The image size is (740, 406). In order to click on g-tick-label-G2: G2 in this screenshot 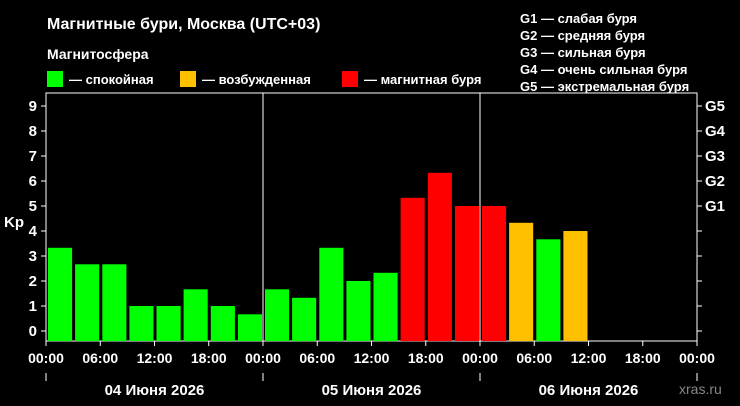, I will do `click(715, 181)`.